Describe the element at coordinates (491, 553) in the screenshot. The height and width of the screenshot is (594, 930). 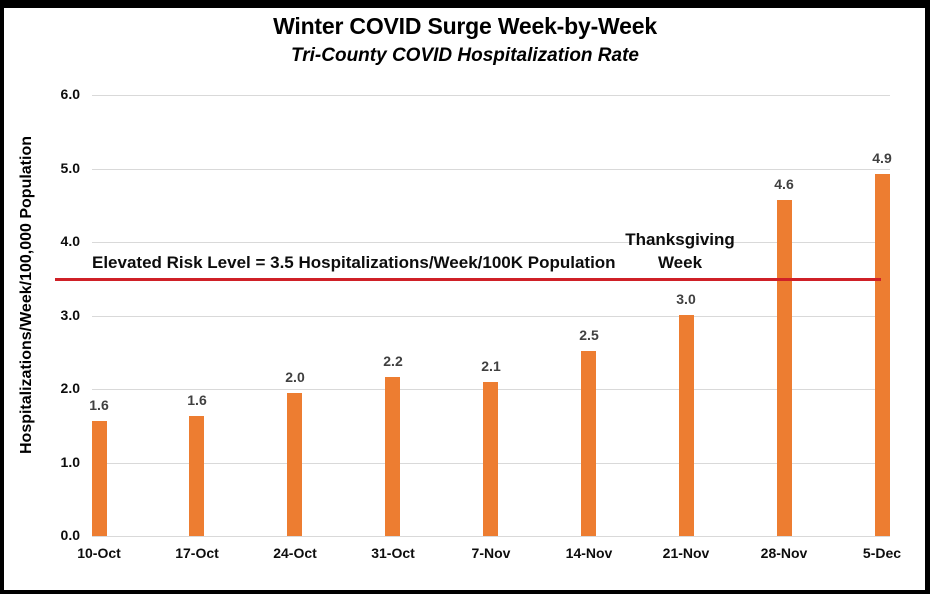
I see `x-tick-label: 7-Nov` at that location.